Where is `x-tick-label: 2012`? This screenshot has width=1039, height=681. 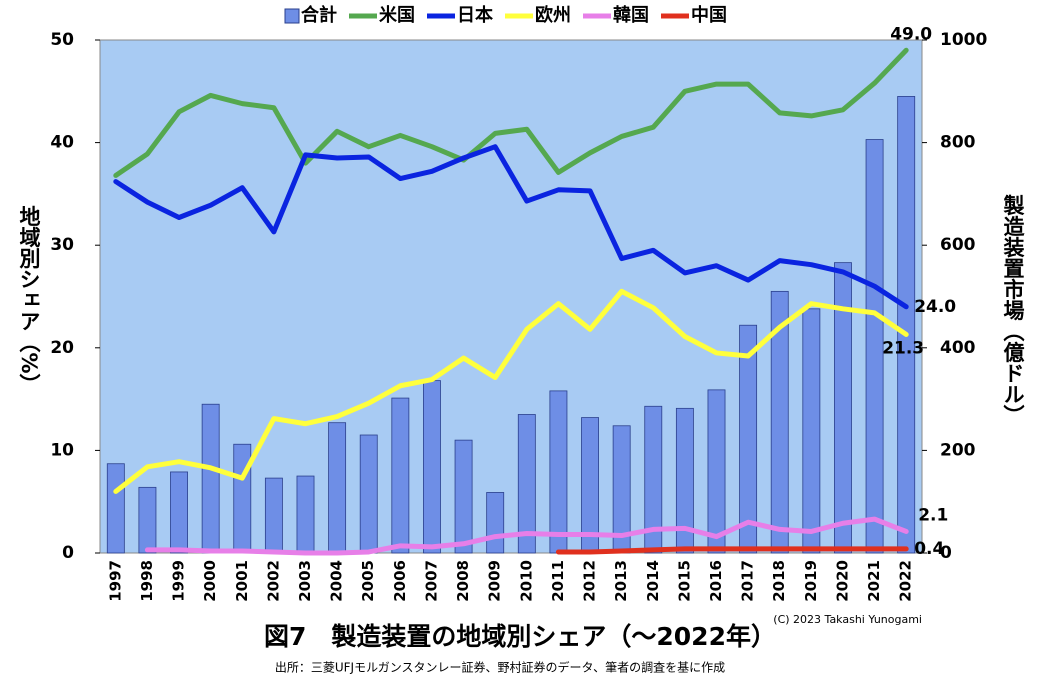
x-tick-label: 2012 is located at coordinates (590, 581).